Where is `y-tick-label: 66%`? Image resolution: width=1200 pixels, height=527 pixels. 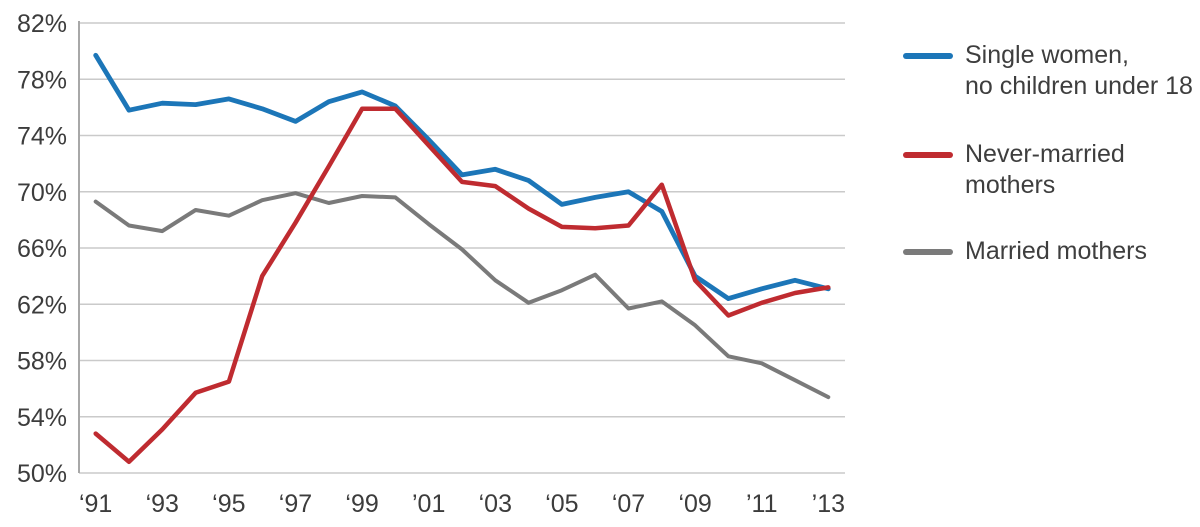 y-tick-label: 66% is located at coordinates (42, 249).